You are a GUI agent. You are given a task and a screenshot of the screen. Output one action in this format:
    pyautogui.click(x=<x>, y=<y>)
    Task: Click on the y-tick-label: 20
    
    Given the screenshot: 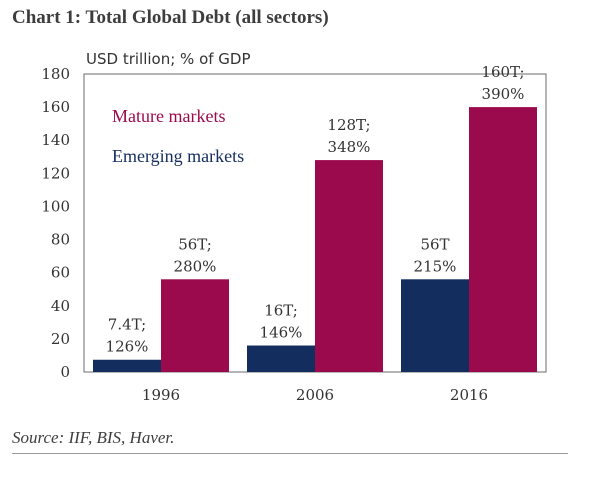 What is the action you would take?
    pyautogui.click(x=60, y=339)
    